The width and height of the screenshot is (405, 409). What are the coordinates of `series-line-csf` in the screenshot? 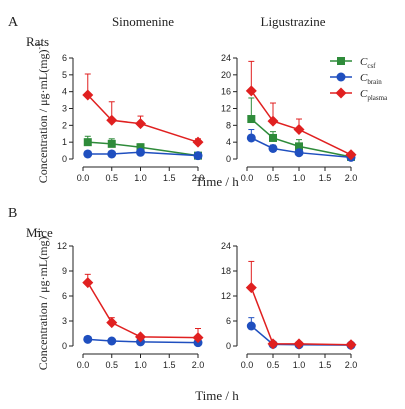 It's located at (301, 138).